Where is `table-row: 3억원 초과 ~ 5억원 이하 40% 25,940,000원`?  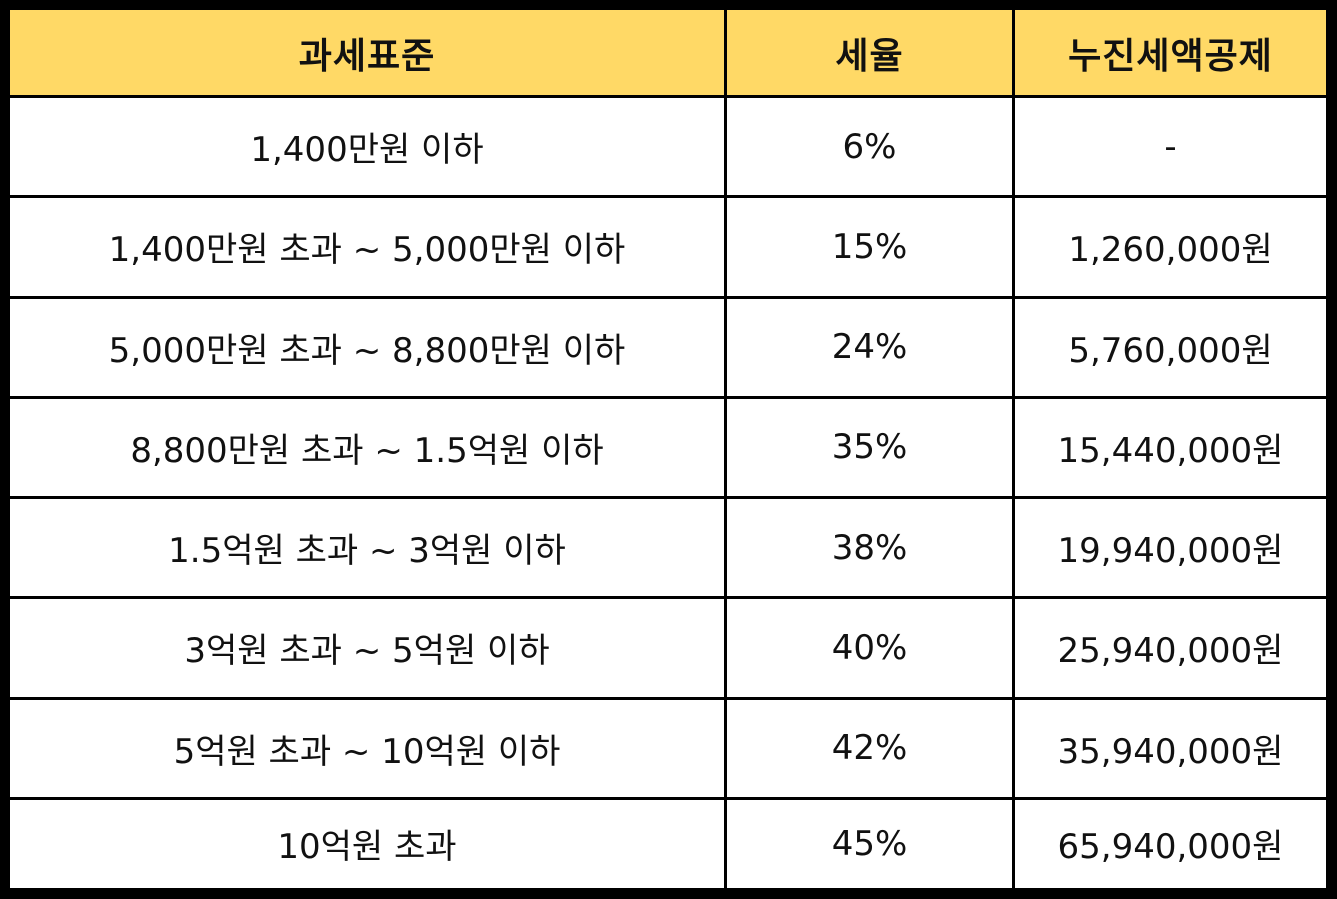
table-row: 3억원 초과 ~ 5억원 이하 40% 25,940,000원 is located at coordinates (668, 649).